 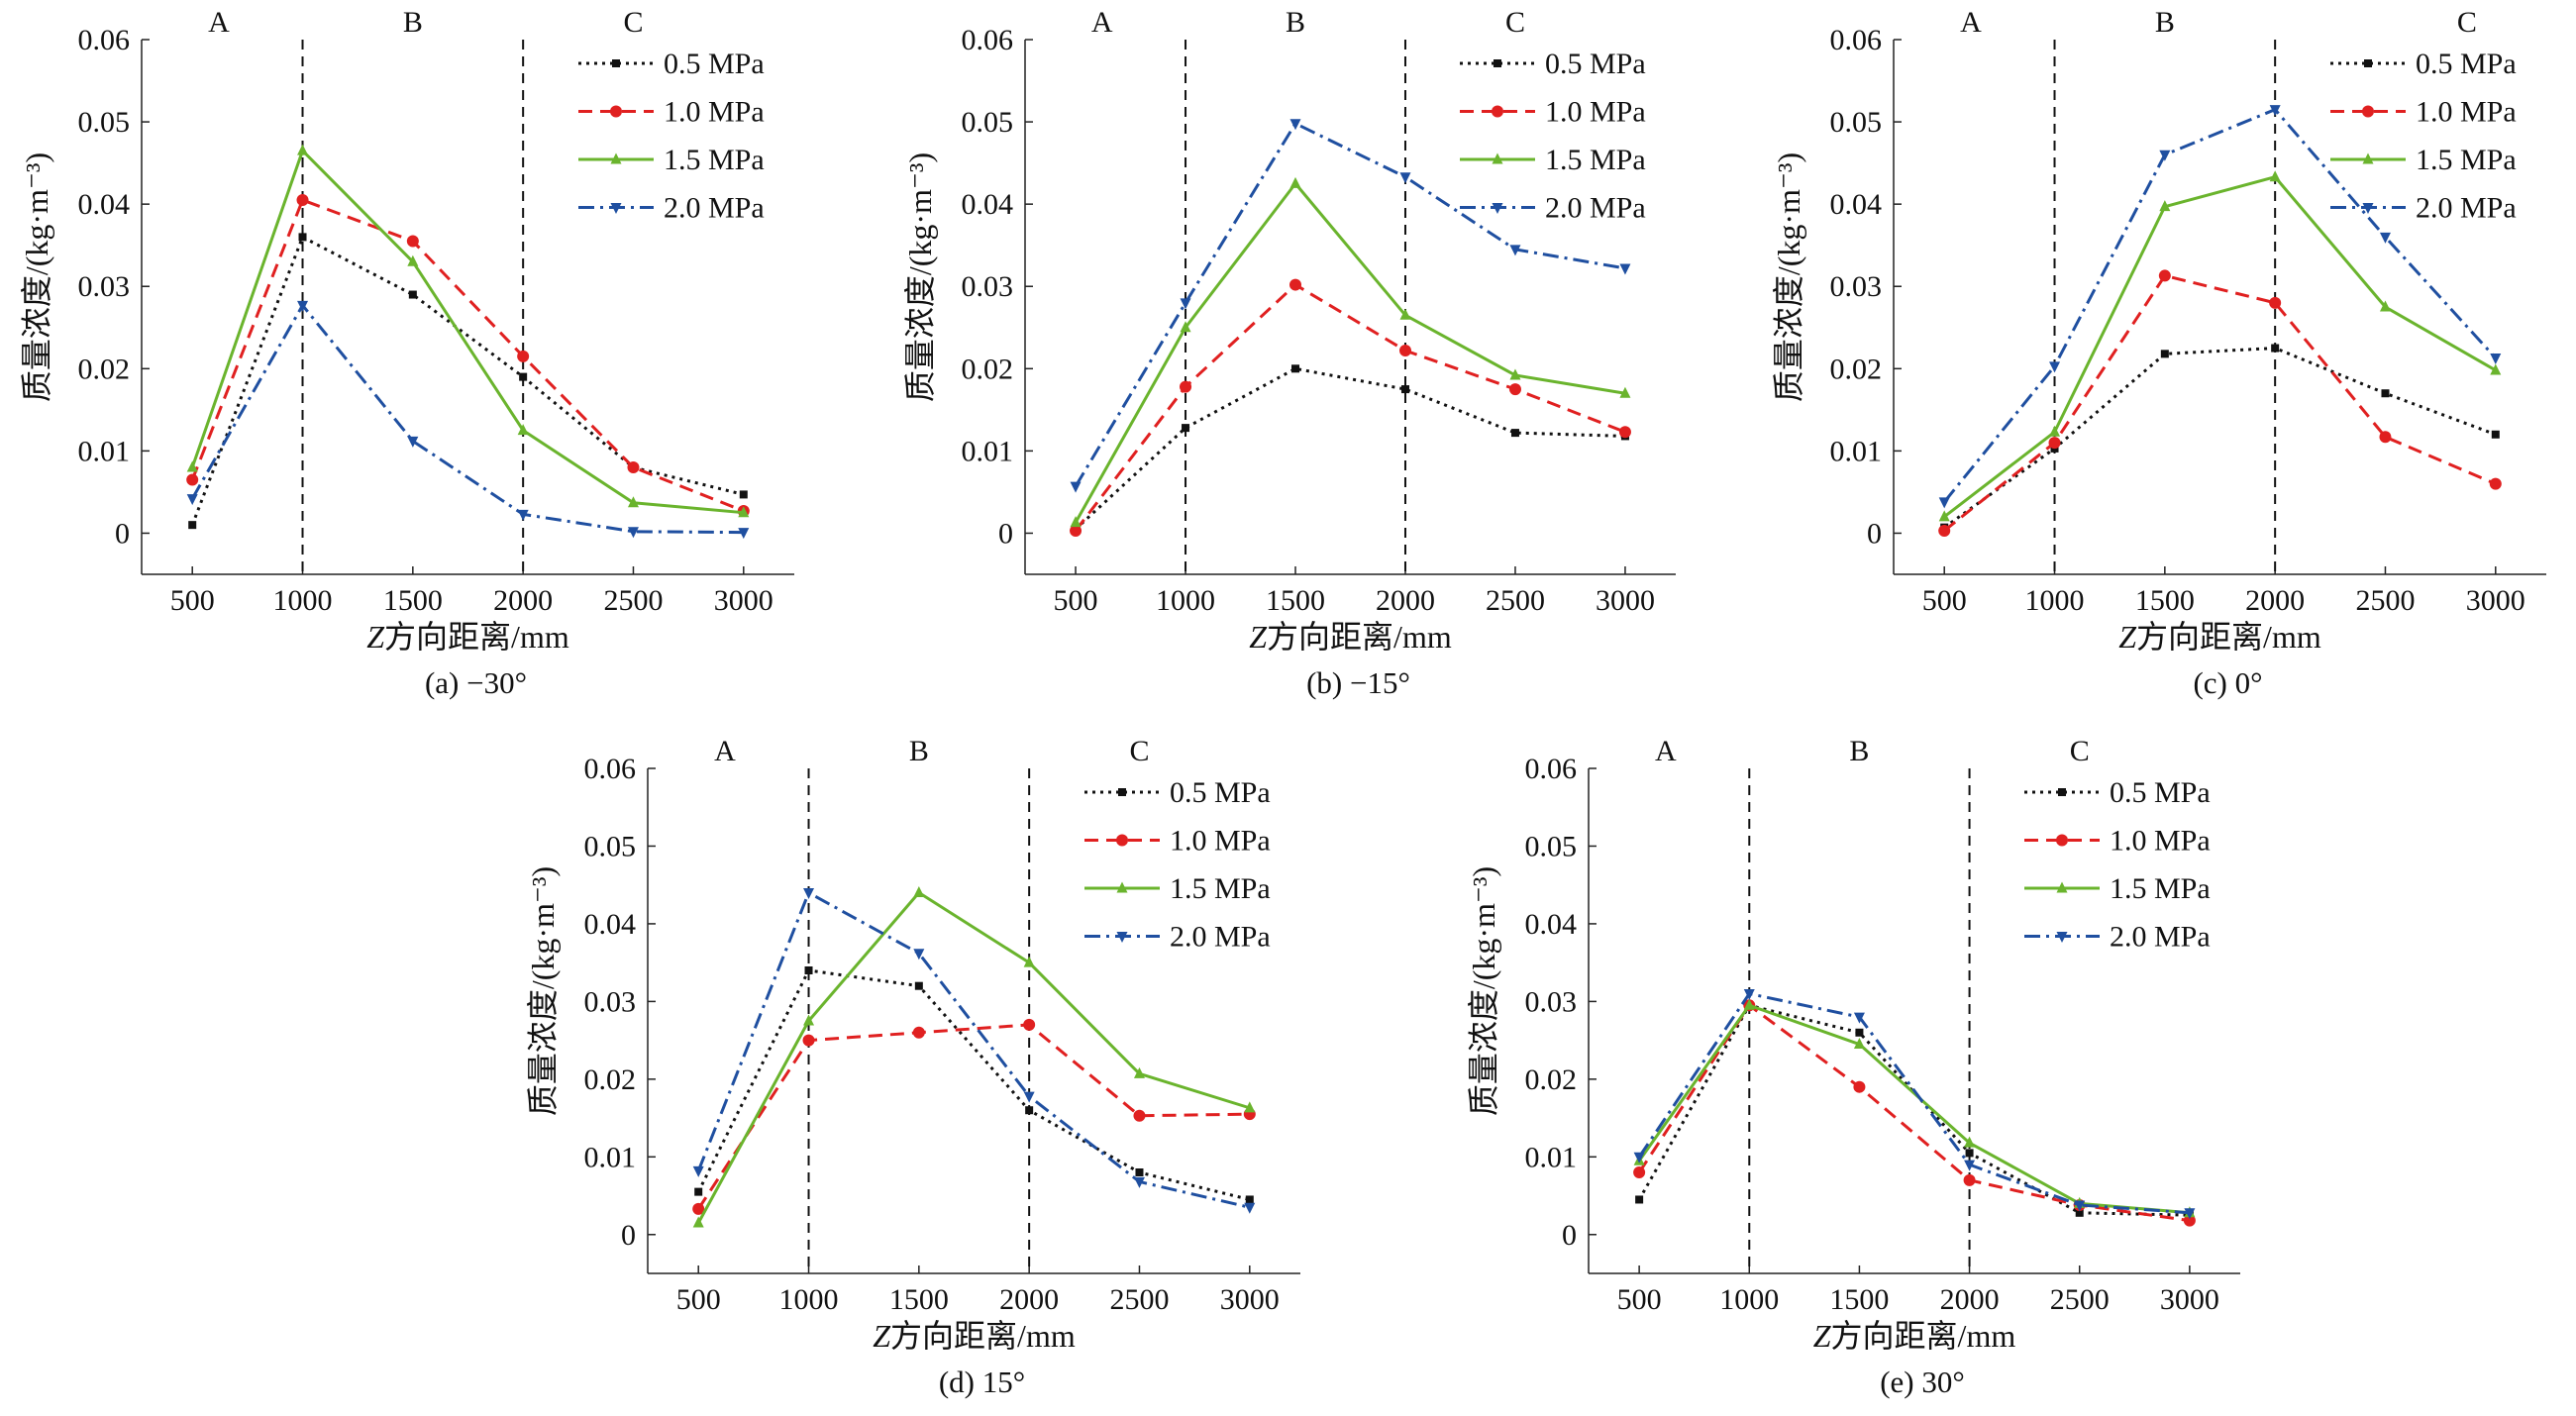 What do you see at coordinates (1551, 1001) in the screenshot?
I see `y-tick-label: 0.03` at bounding box center [1551, 1001].